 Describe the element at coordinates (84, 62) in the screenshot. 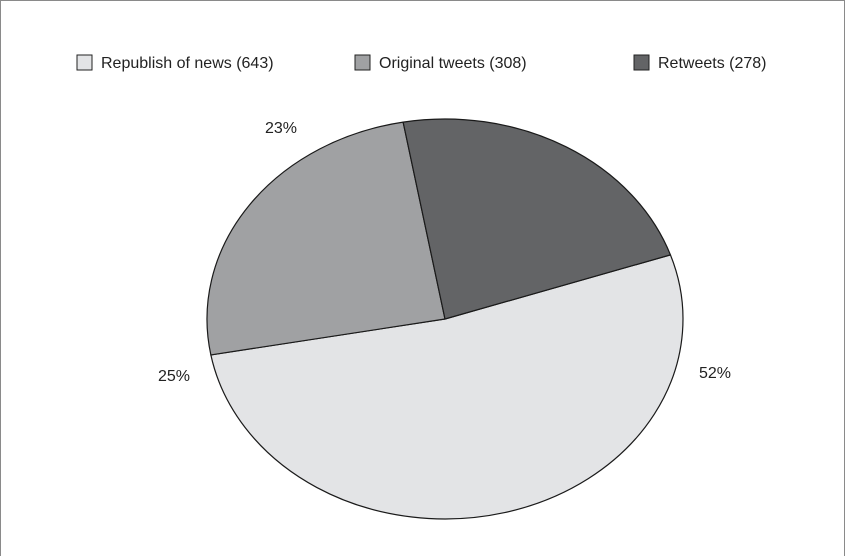

I see `legend-swatch-republish-of-news` at that location.